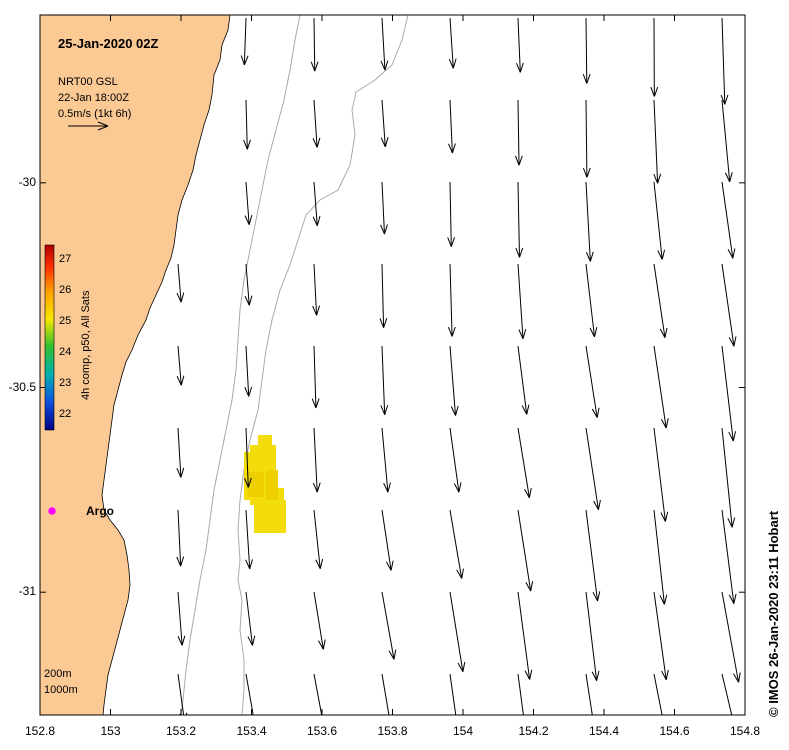 The image size is (789, 750). Describe the element at coordinates (745, 731) in the screenshot. I see `x-tick-label: 154.8` at that location.